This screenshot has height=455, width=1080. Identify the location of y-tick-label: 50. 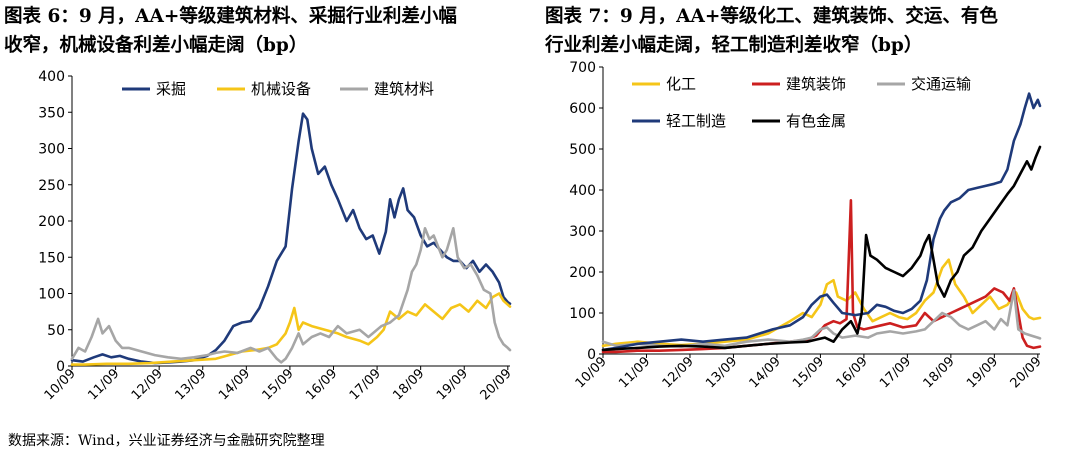
(56, 331).